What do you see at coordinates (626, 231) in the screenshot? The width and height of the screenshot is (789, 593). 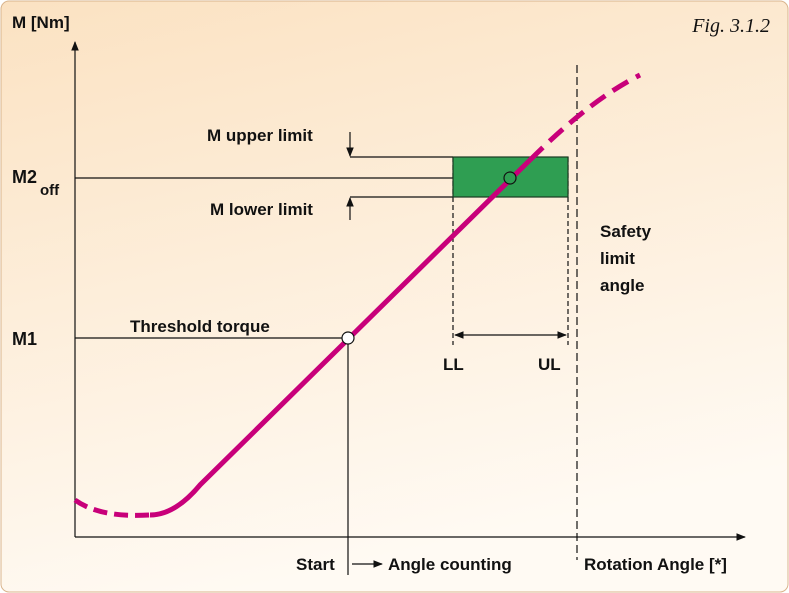 I see `safety-label: Safety` at bounding box center [626, 231].